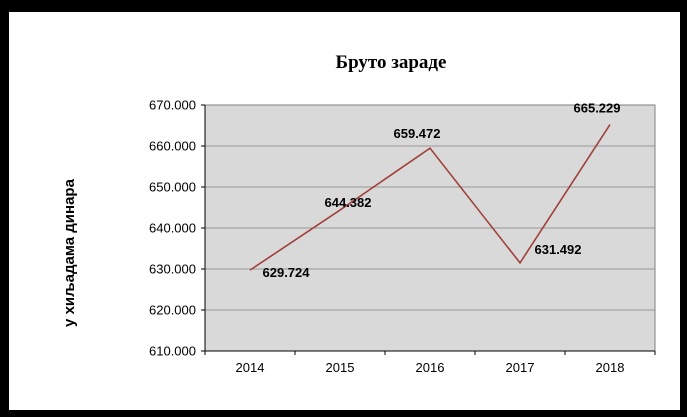  Describe the element at coordinates (287, 272) in the screenshot. I see `data-label: 629.724` at that location.